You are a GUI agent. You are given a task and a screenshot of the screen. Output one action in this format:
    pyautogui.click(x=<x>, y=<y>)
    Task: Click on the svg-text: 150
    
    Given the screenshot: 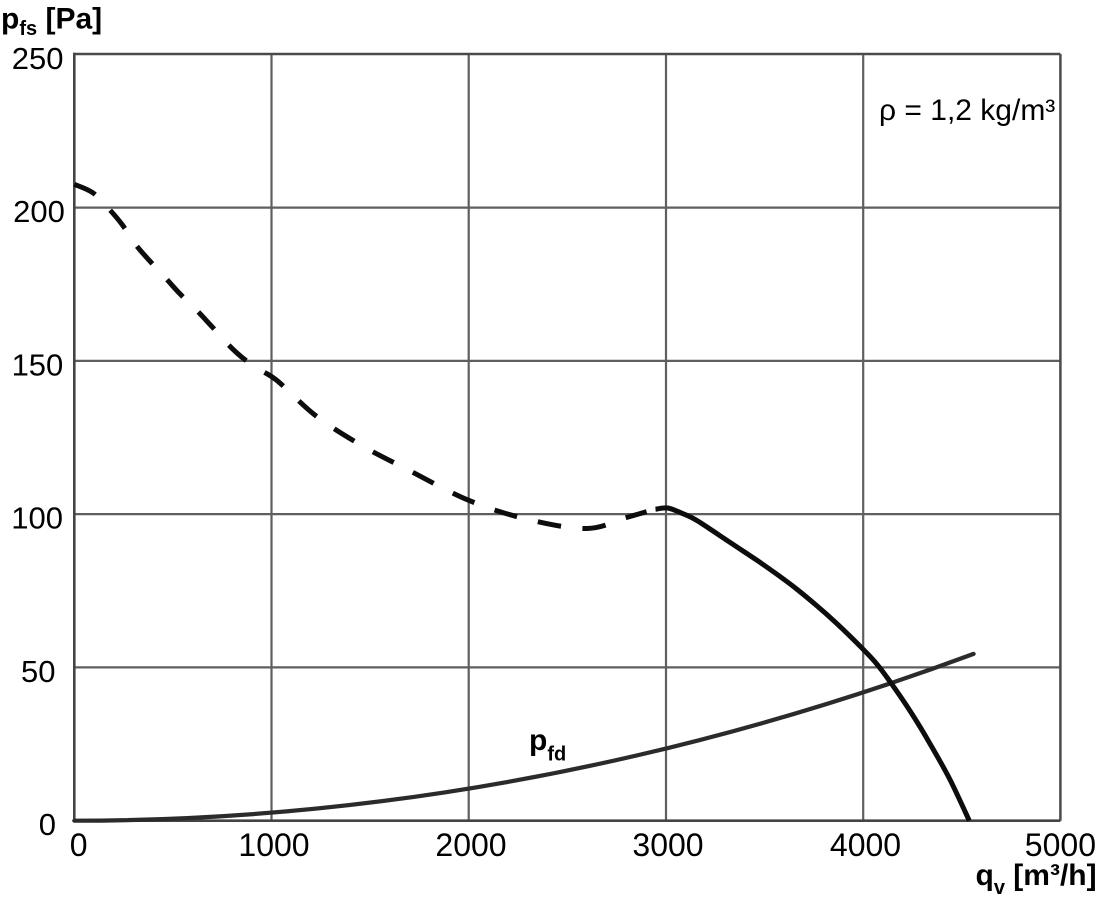 What is the action you would take?
    pyautogui.click(x=38, y=364)
    